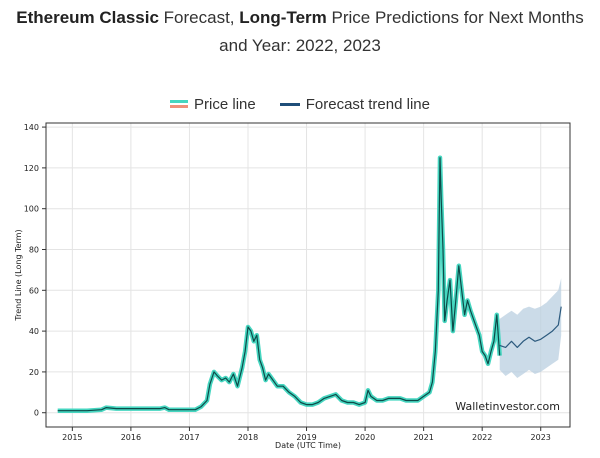  Describe the element at coordinates (18, 275) in the screenshot. I see `y-axis-label: Trend Line (Long Term)` at that location.